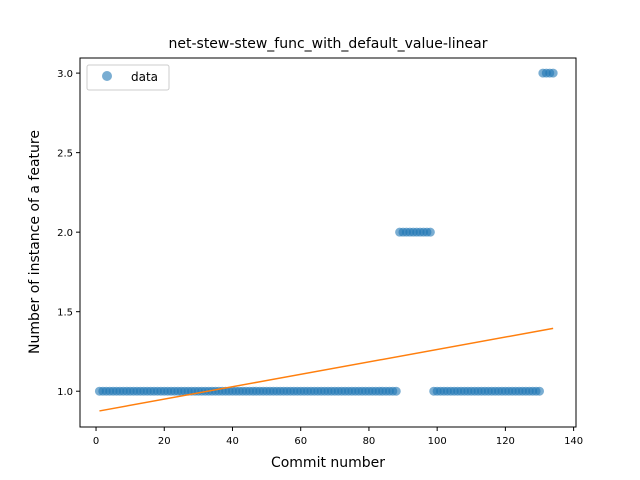 This screenshot has height=480, width=640. I want to click on y-tick-label: 3.0, so click(65, 74).